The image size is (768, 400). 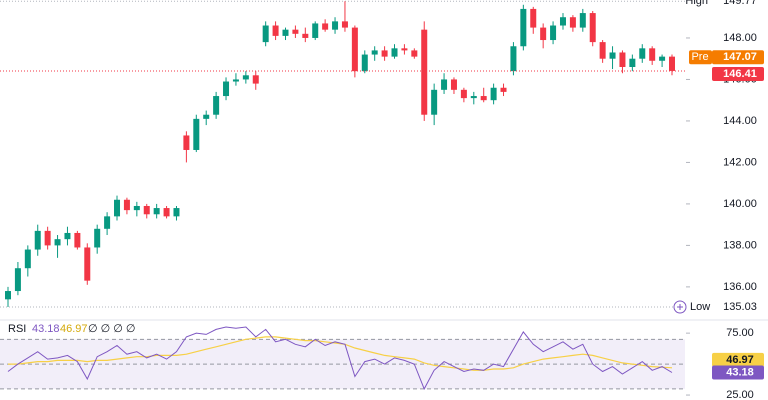 I want to click on y-tick-label: 136.00, so click(x=740, y=287).